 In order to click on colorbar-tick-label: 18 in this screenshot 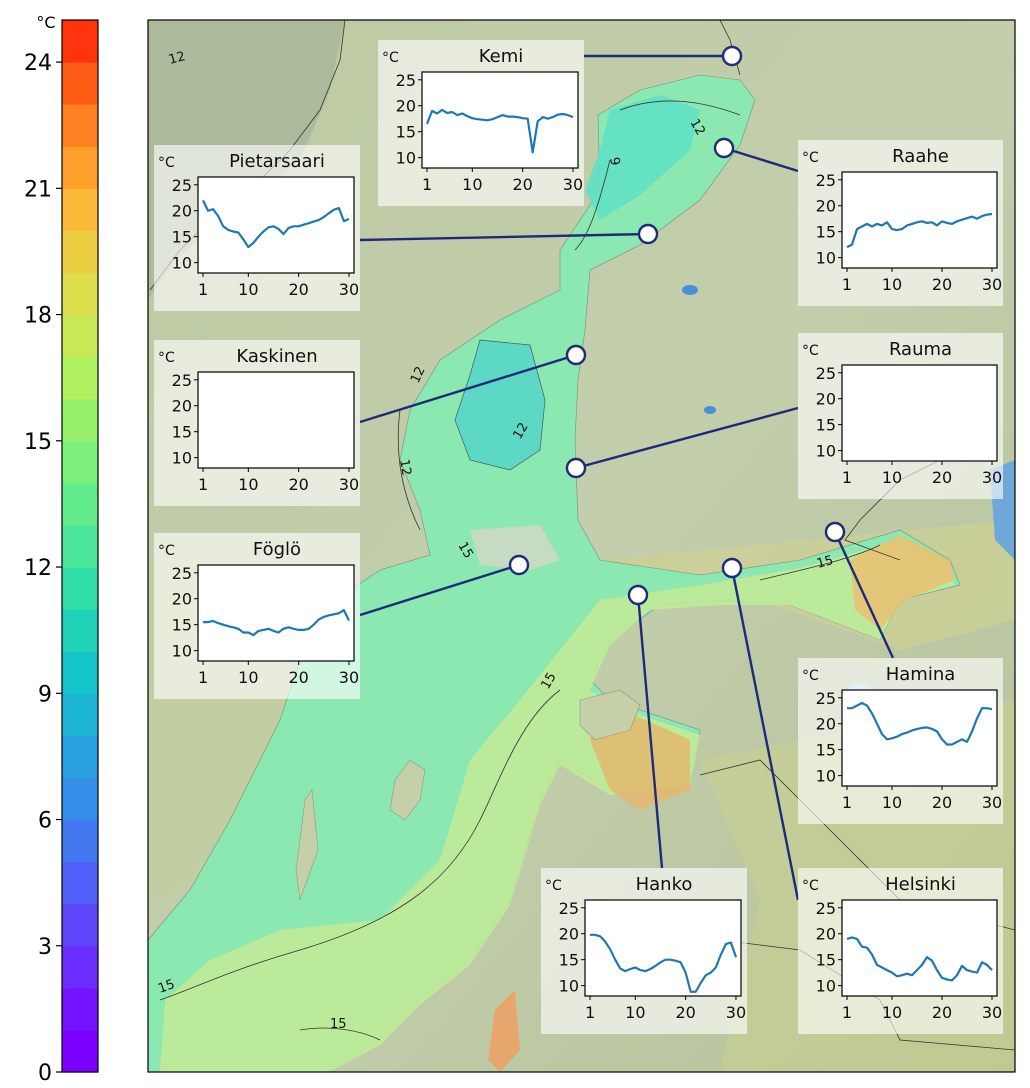, I will do `click(38, 316)`.